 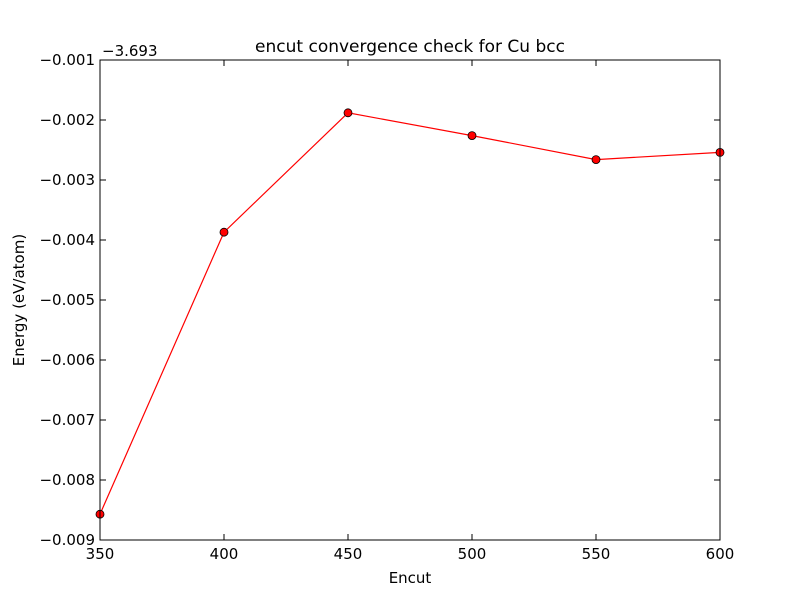 I want to click on y-tick-label: −0.008, so click(x=67, y=480).